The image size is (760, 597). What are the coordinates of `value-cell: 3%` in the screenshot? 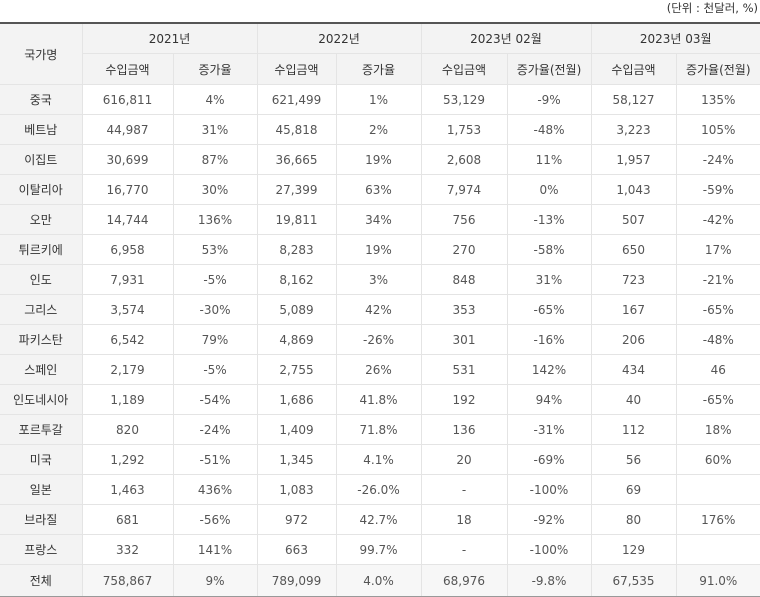 It's located at (378, 279).